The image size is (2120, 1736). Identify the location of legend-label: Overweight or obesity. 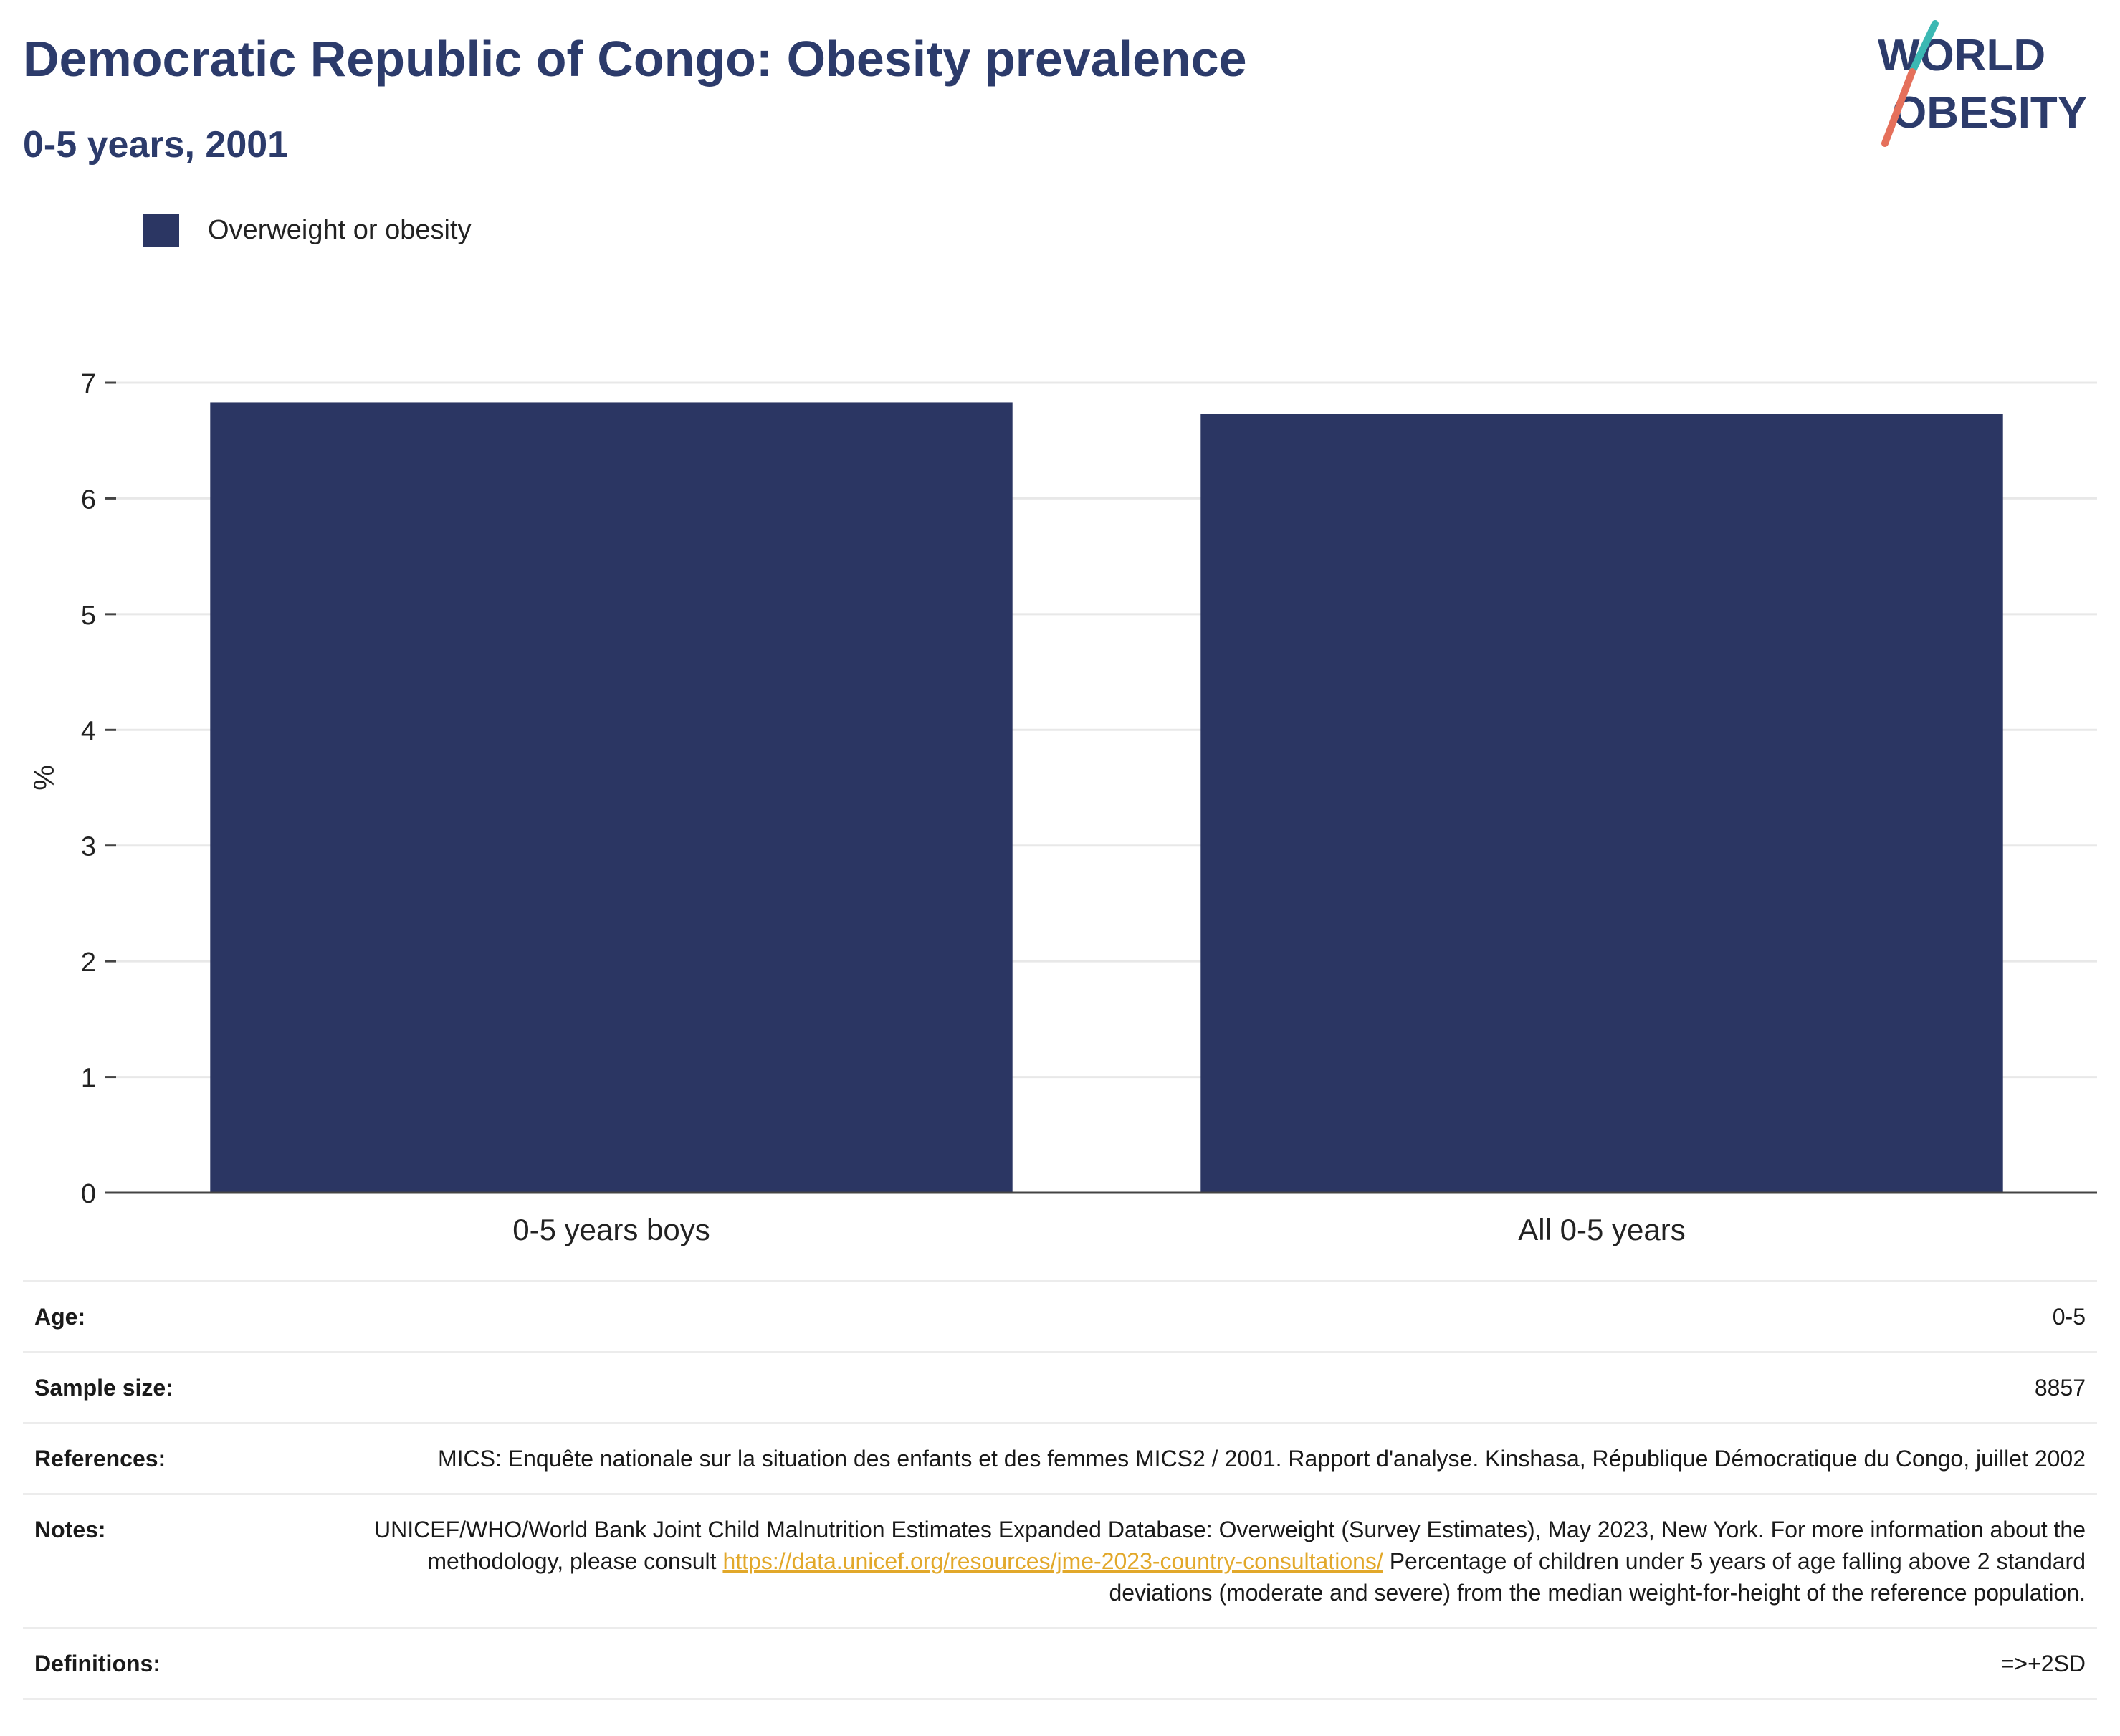
(340, 229).